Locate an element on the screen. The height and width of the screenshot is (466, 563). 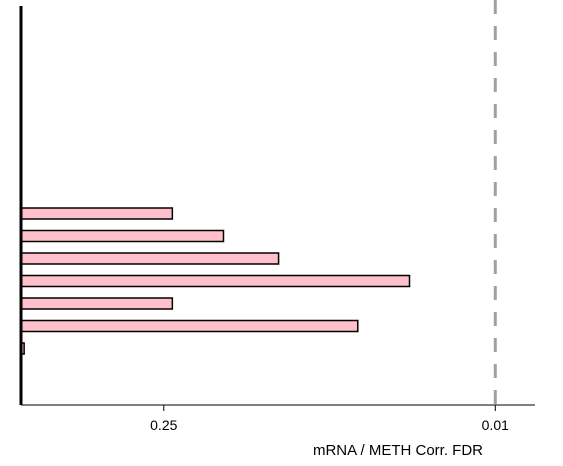
x-tick-label-2: 0.01 is located at coordinates (495, 425).